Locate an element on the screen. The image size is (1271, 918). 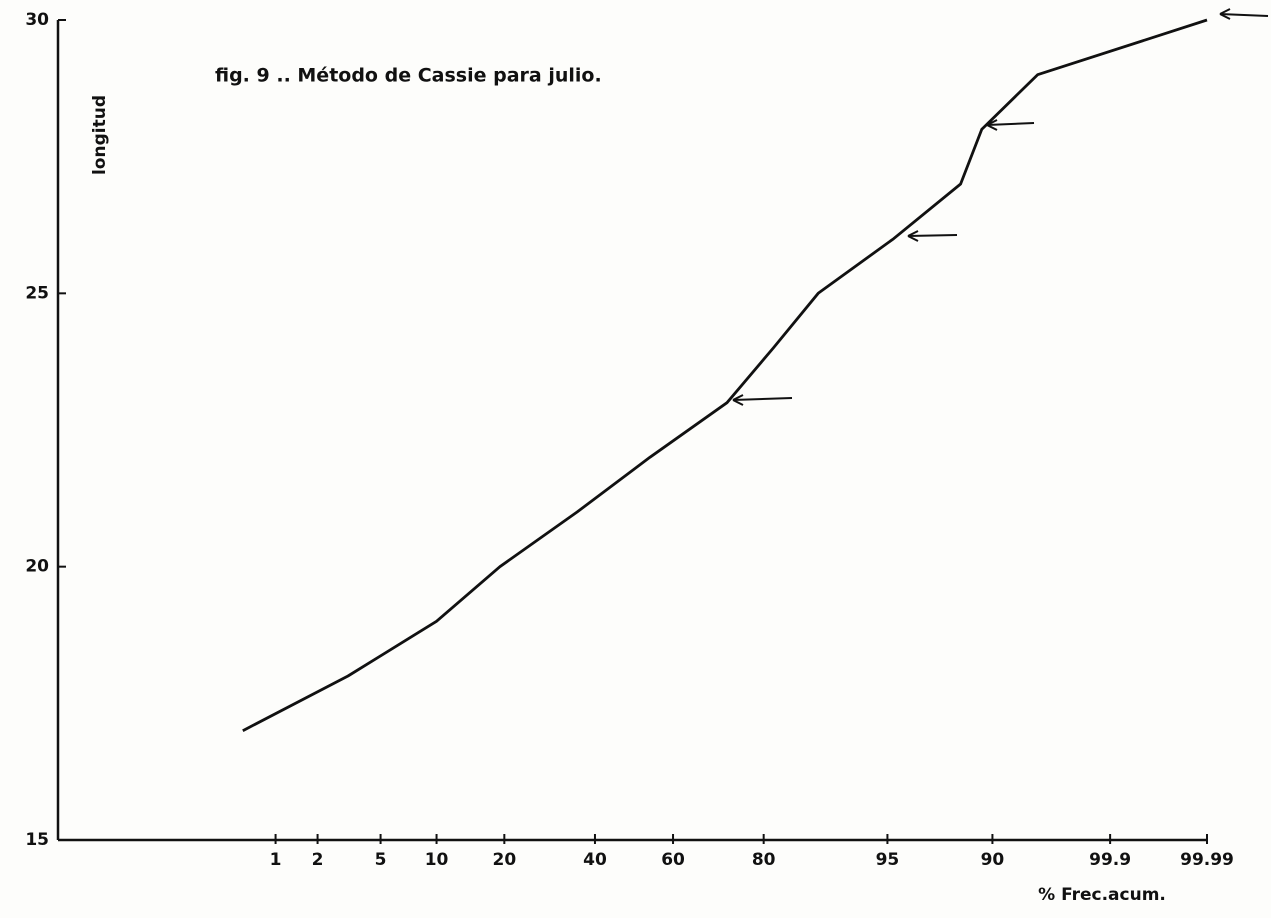
x-tick-label: 80 is located at coordinates (764, 860).